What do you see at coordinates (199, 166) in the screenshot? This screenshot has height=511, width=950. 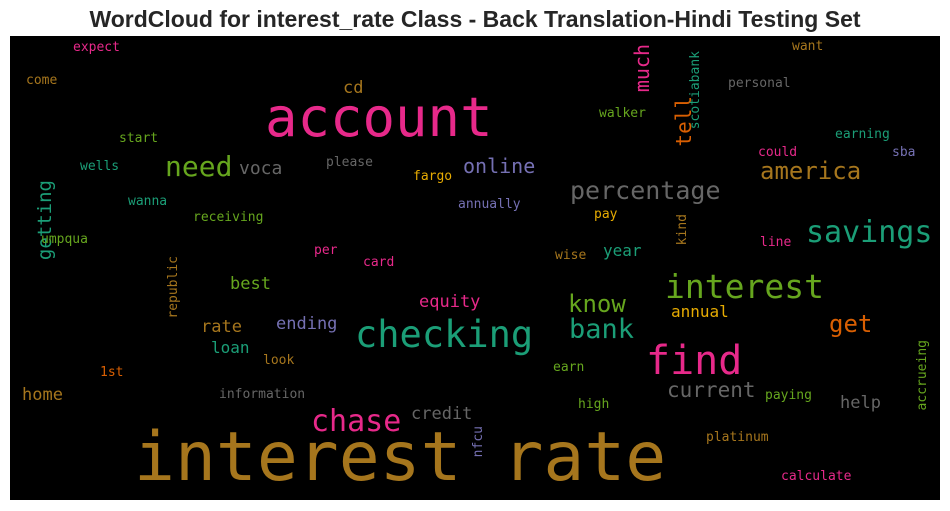 I see `word-need: need` at bounding box center [199, 166].